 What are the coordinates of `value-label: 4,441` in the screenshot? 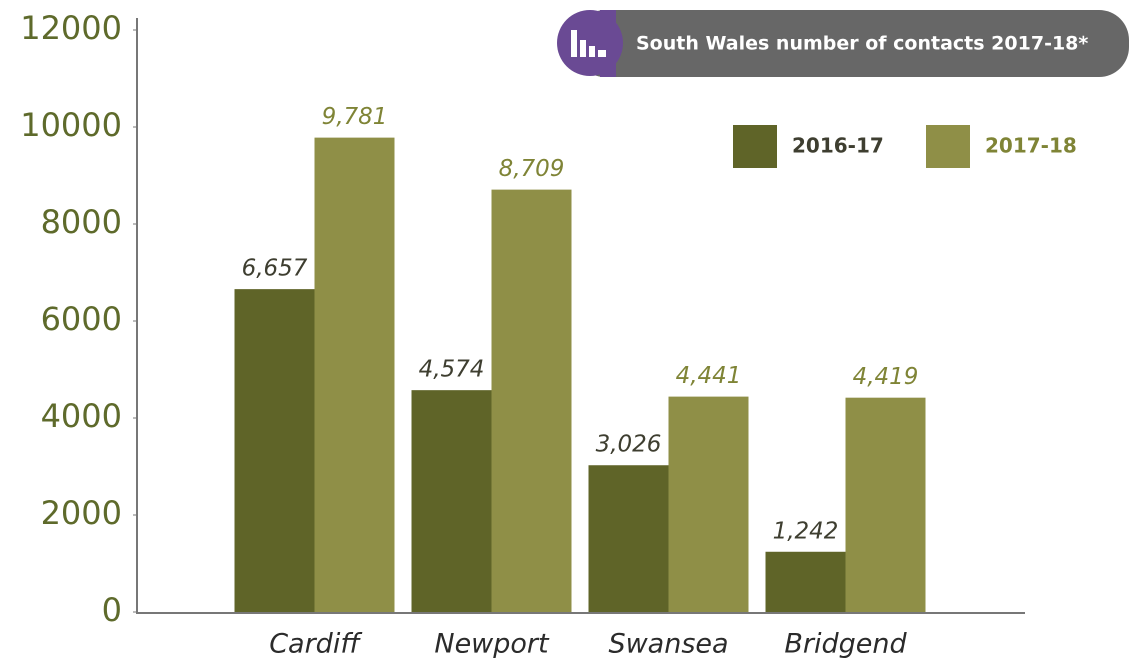 It's located at (709, 376).